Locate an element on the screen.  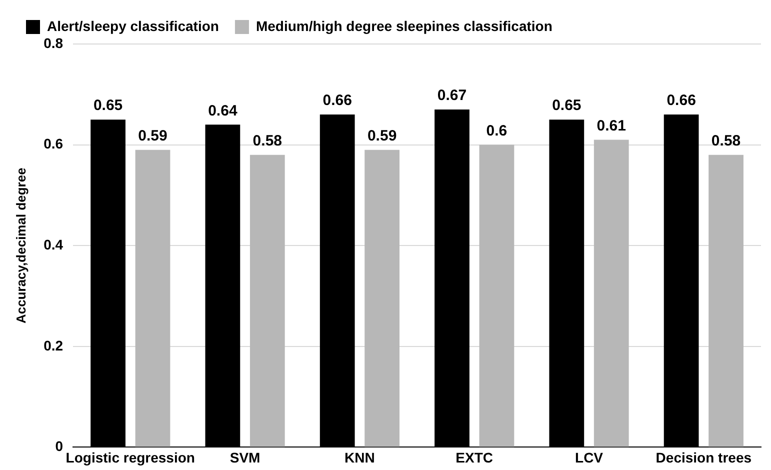
data-label: 0.61 is located at coordinates (611, 125).